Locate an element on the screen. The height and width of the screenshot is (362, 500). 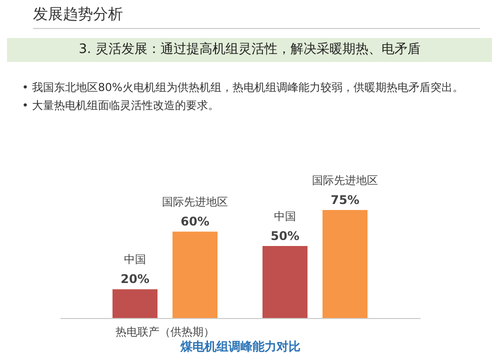
chart-title: 发展趋势分析 is located at coordinates (256, 17).